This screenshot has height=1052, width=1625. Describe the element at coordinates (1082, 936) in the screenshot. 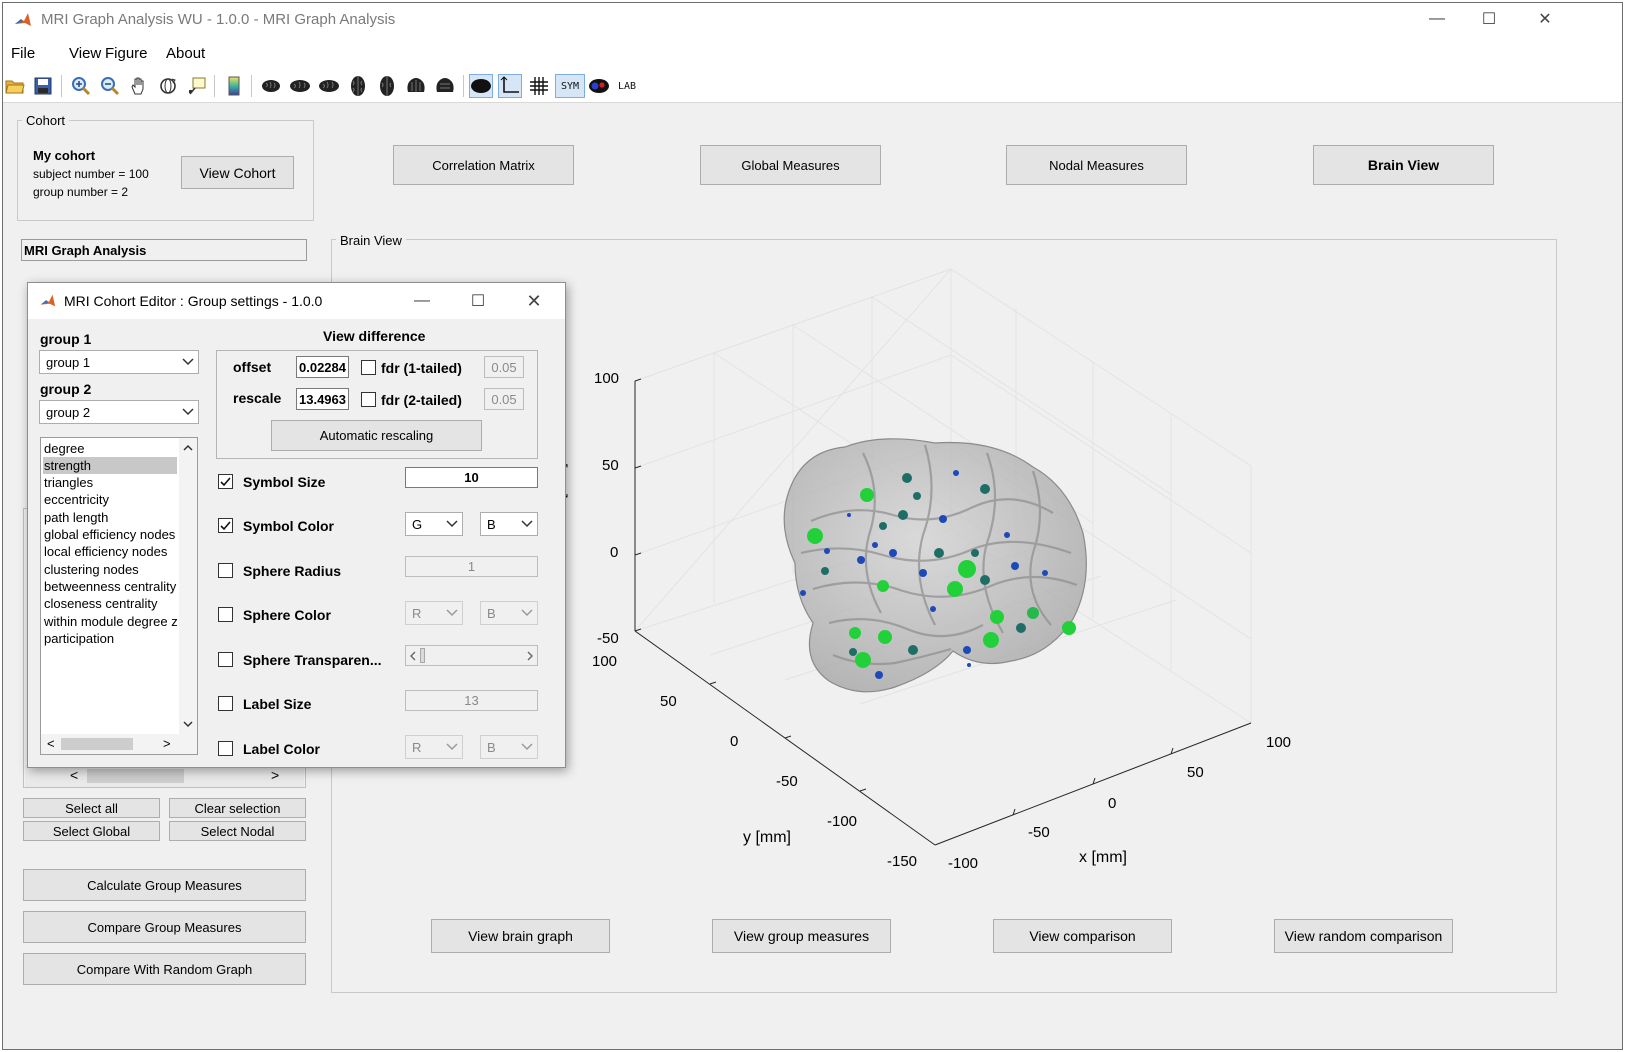

I see `view-comparison-button: View comparison` at that location.